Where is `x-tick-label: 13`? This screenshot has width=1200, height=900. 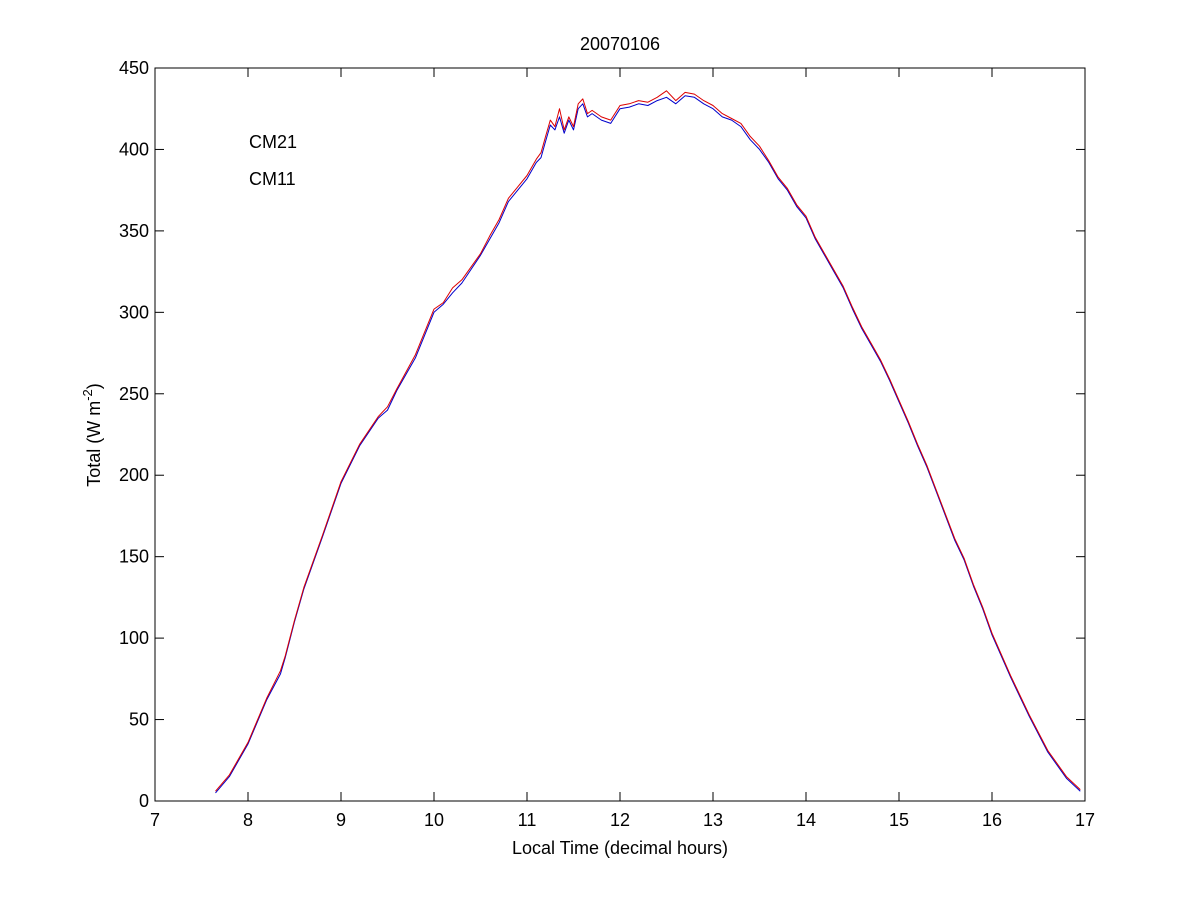 x-tick-label: 13 is located at coordinates (713, 820).